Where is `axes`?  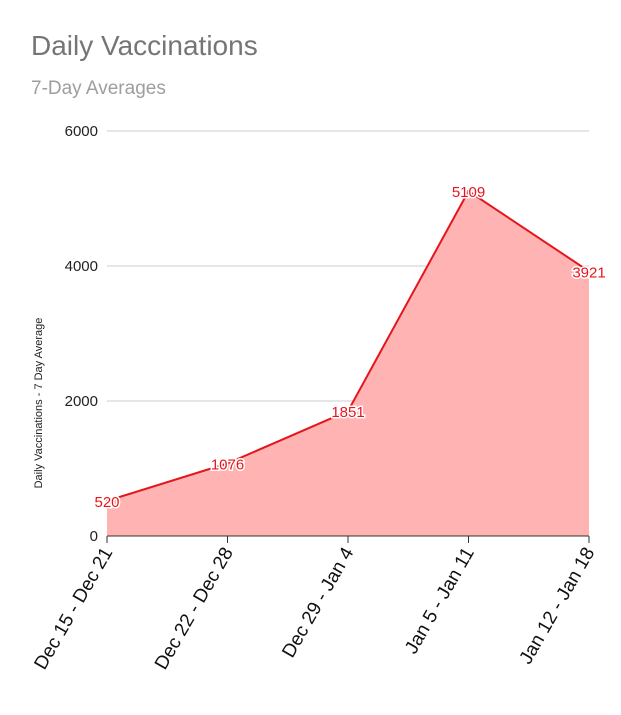
axes is located at coordinates (348, 539).